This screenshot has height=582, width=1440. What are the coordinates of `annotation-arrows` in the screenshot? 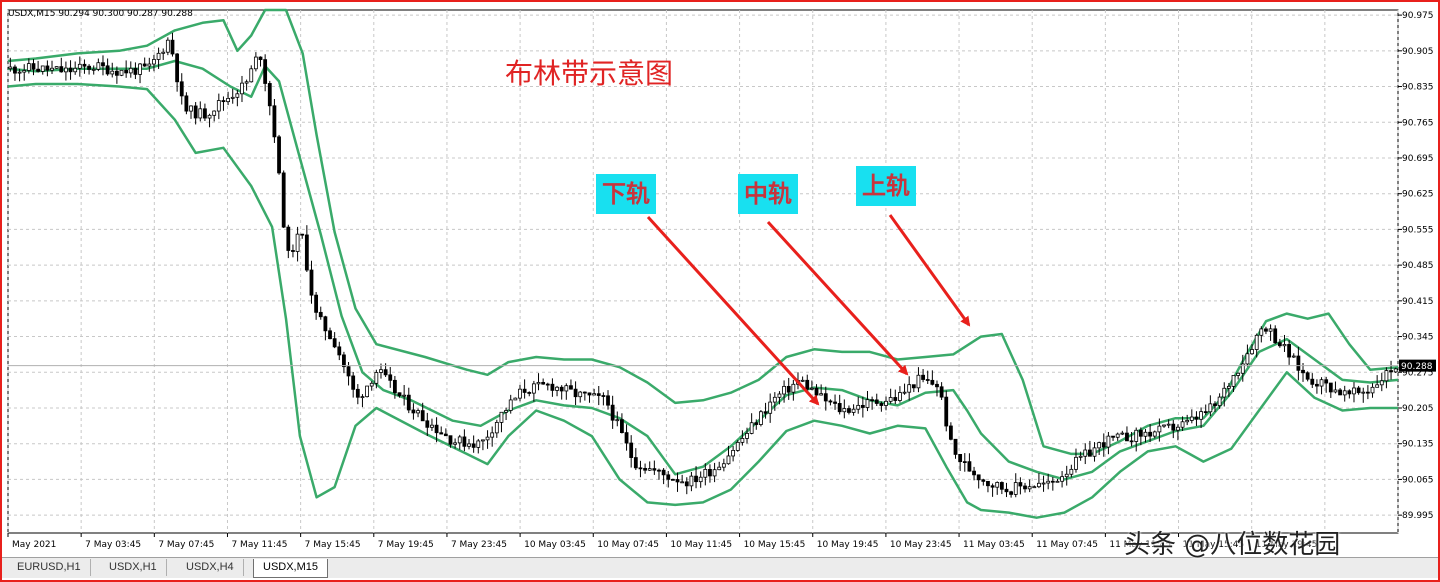 It's located at (808, 310).